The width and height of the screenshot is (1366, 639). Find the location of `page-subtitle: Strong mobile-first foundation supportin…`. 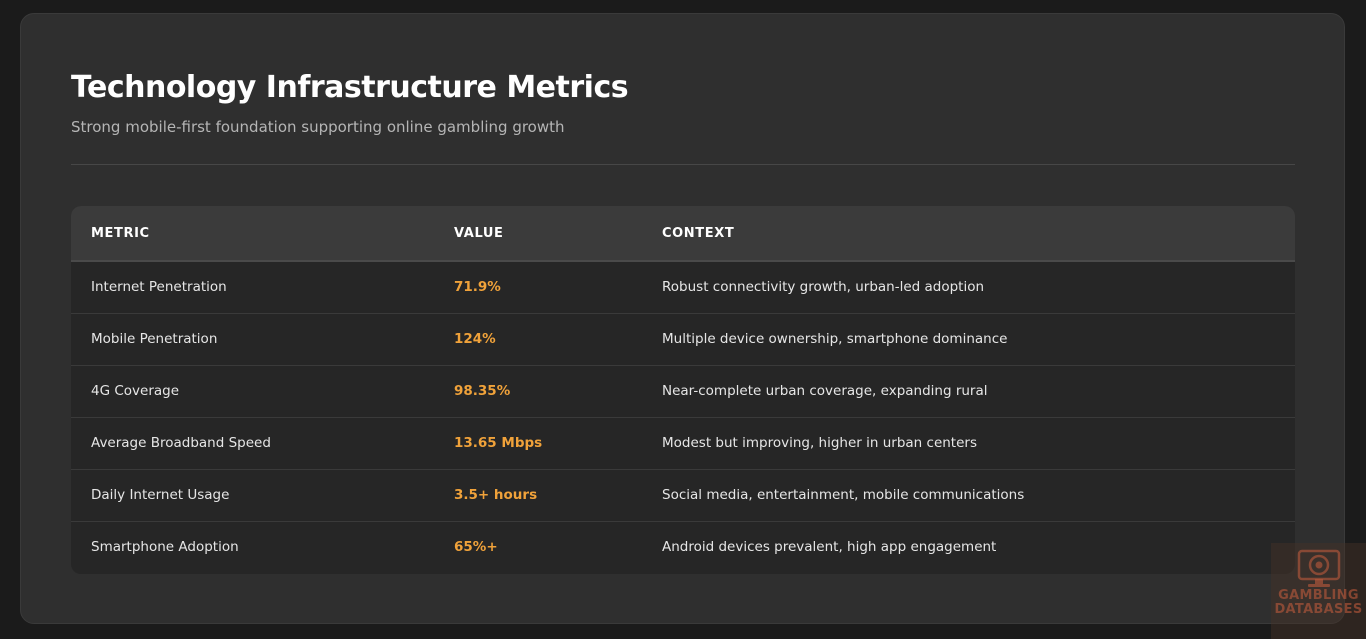

page-subtitle: Strong mobile-first foundation supportin… is located at coordinates (318, 127).